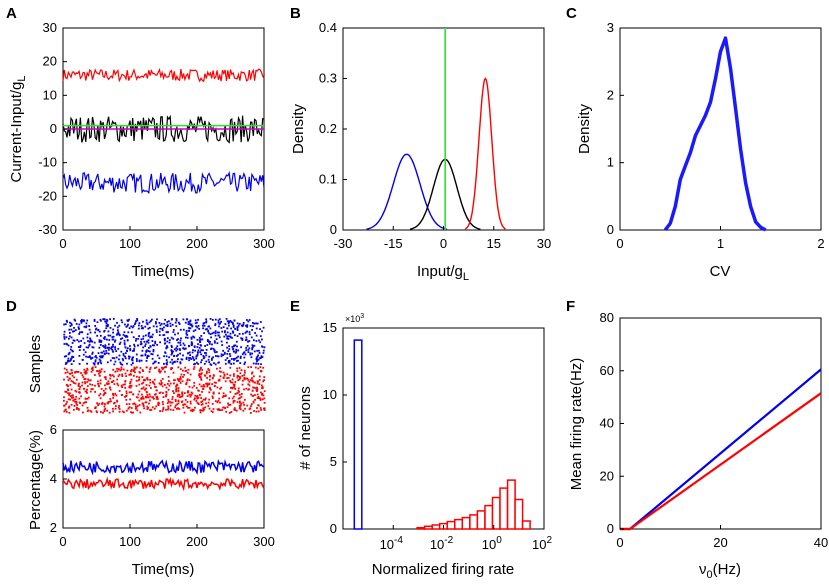 The height and width of the screenshot is (588, 829). I want to click on panel-a-ytick-label: 10, so click(50, 94).